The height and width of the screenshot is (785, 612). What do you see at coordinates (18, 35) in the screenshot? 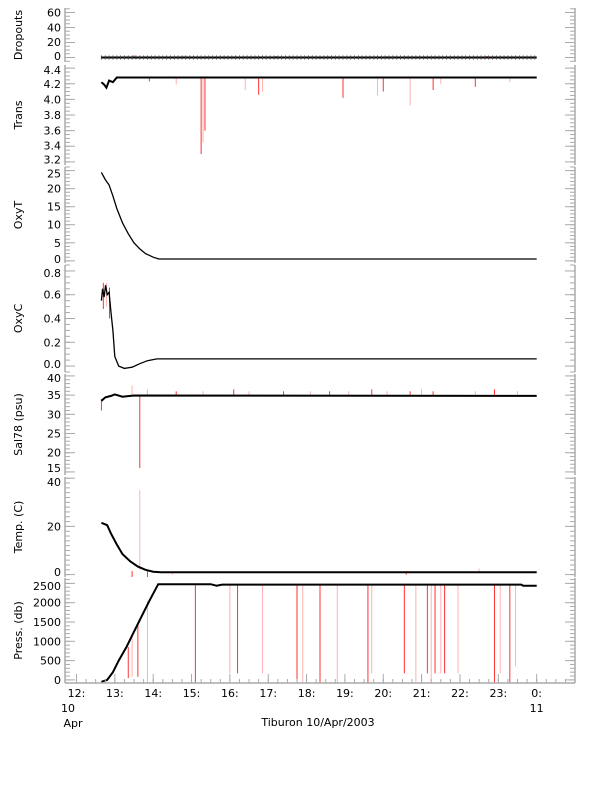
I see `y-axis-label: Dropouts` at bounding box center [18, 35].